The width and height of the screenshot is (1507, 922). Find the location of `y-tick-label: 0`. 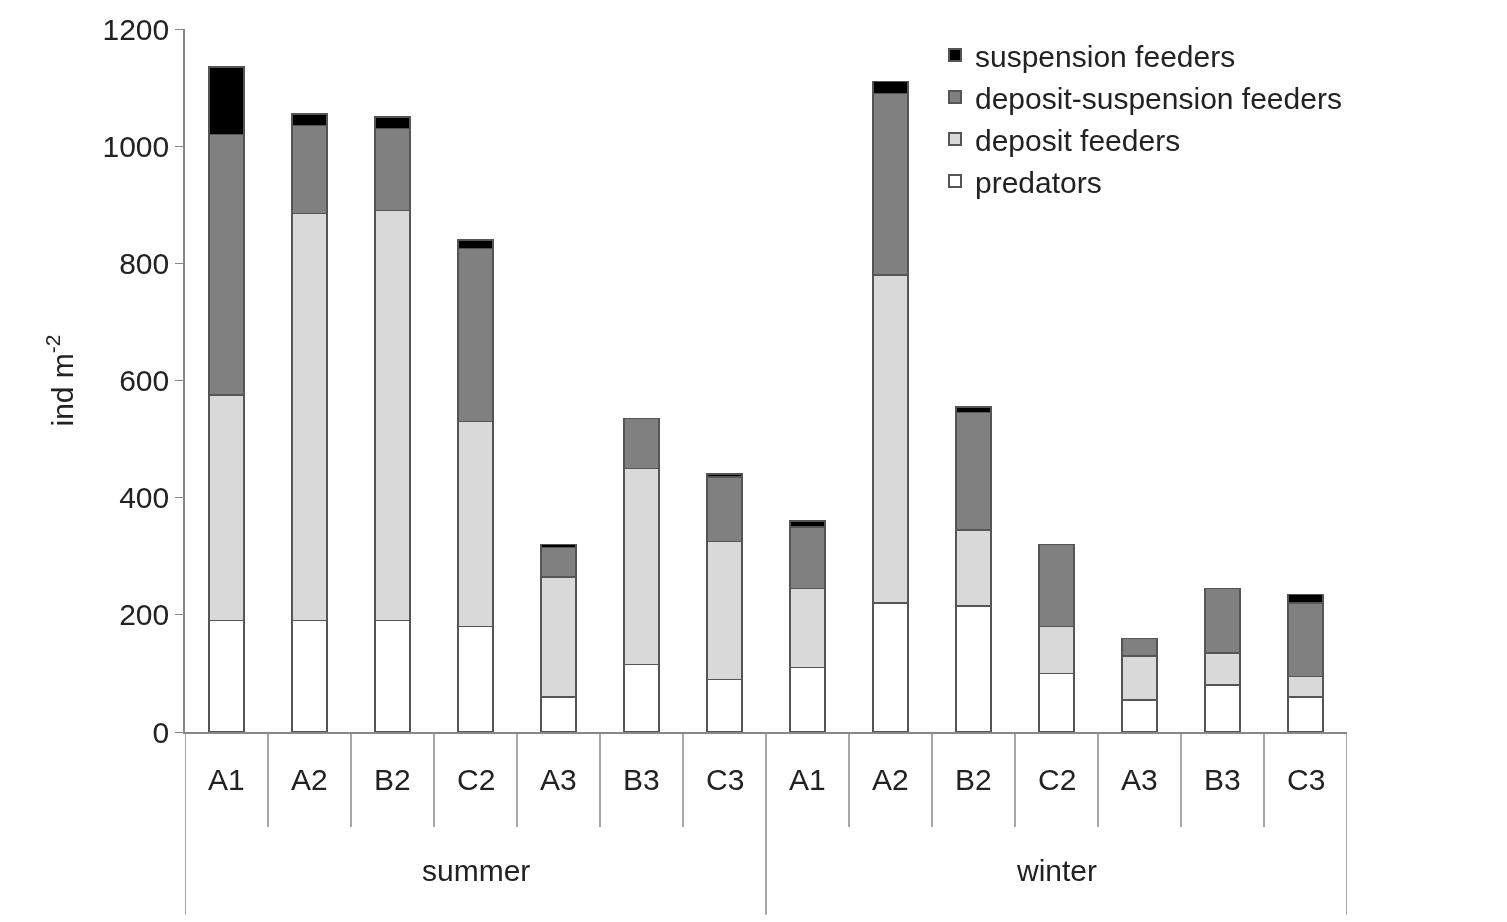

y-tick-label: 0 is located at coordinates (161, 732).